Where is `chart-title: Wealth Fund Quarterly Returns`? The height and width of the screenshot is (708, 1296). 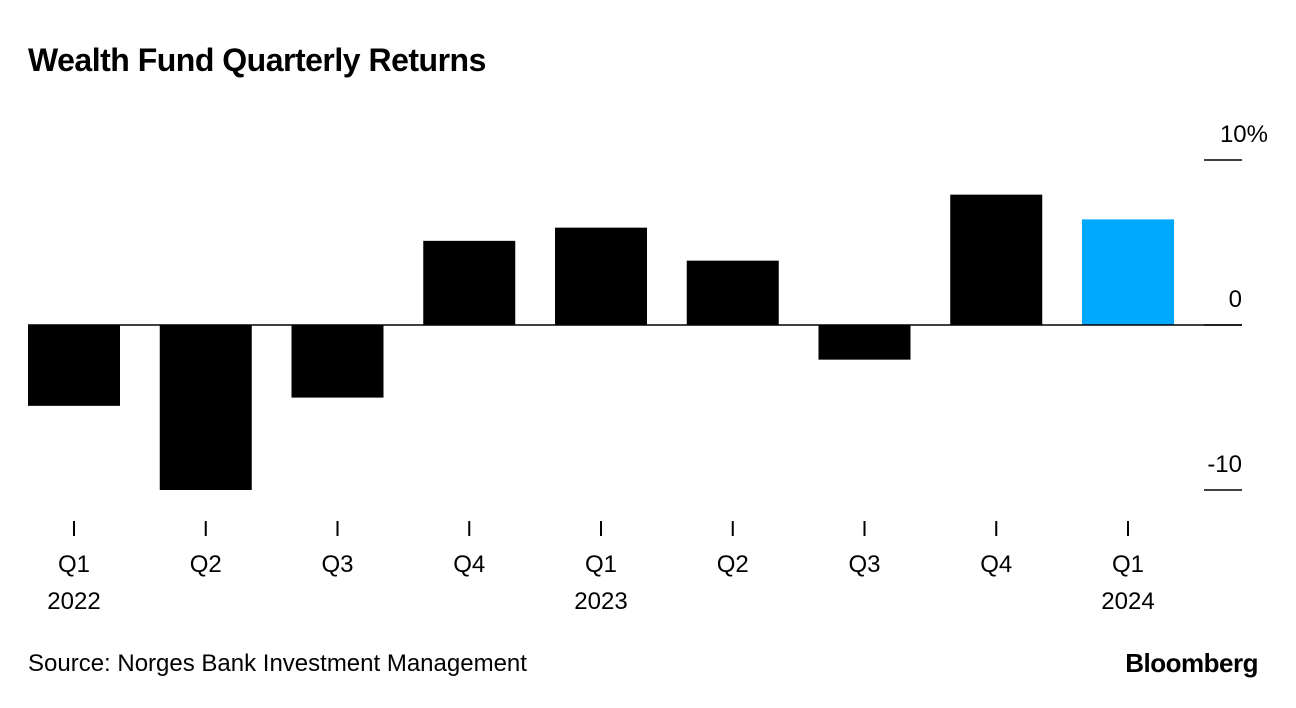
chart-title: Wealth Fund Quarterly Returns is located at coordinates (257, 60).